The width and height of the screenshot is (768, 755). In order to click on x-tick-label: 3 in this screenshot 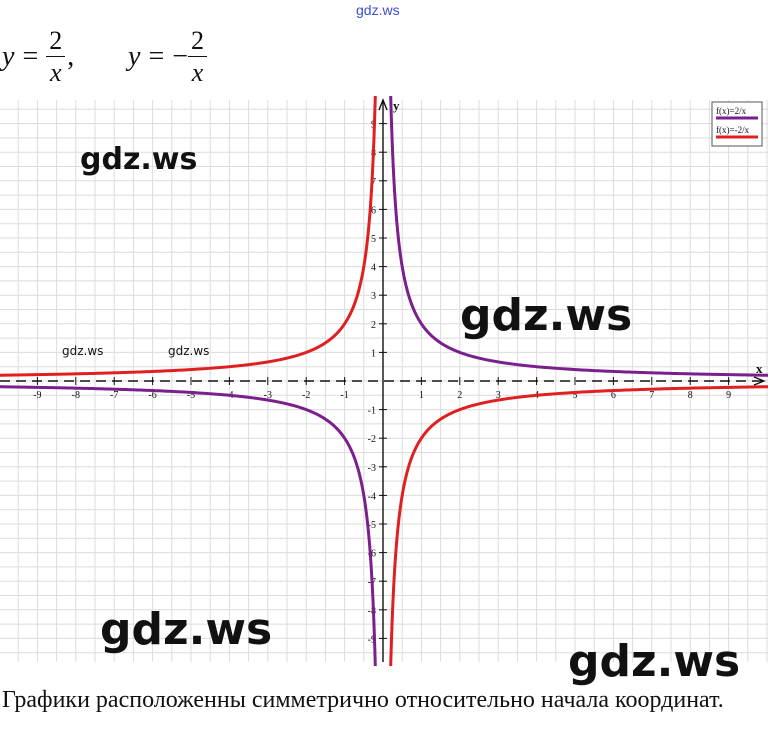, I will do `click(498, 395)`.